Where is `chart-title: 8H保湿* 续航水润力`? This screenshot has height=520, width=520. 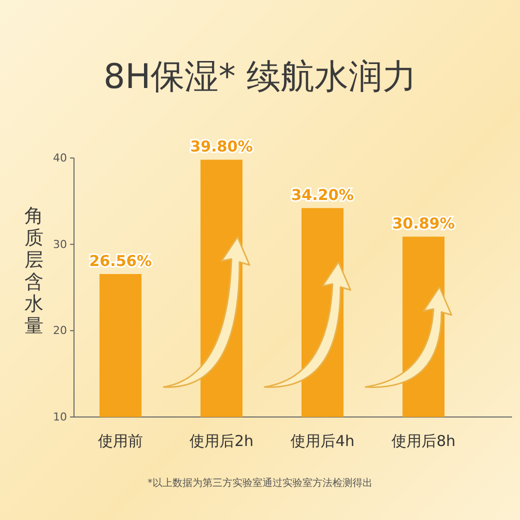 chart-title: 8H保湿* 续航水润力 is located at coordinates (260, 77).